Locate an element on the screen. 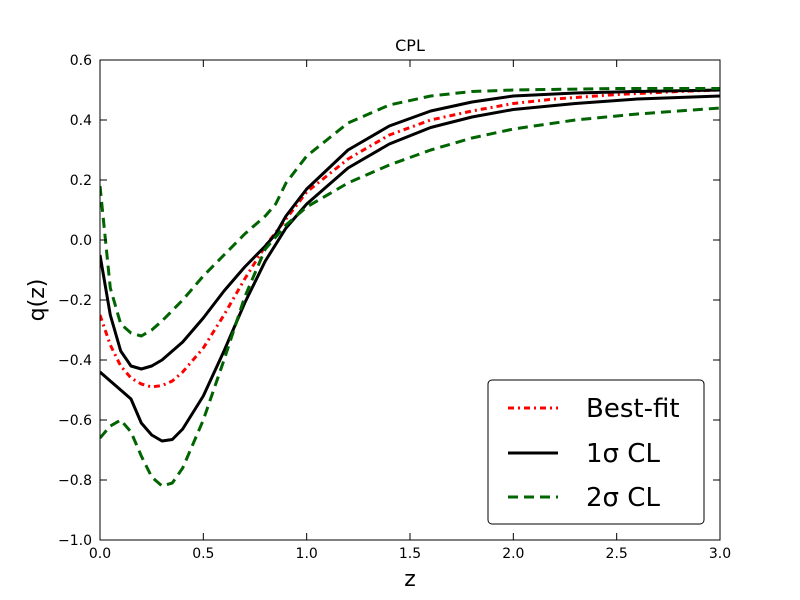 The height and width of the screenshot is (600, 800). y-tick-label: 0.6 is located at coordinates (81, 61).